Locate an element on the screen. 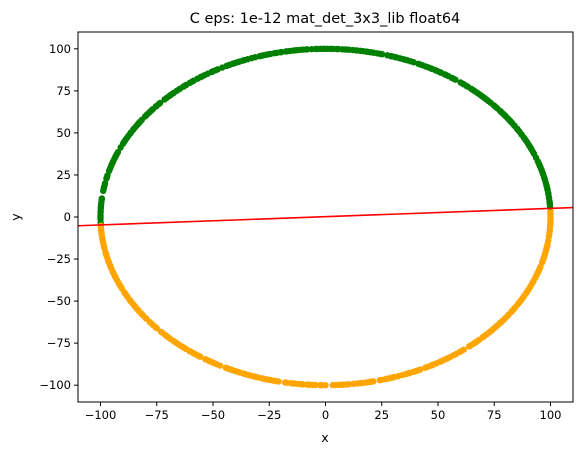  x-tick-label: −25 is located at coordinates (269, 415).